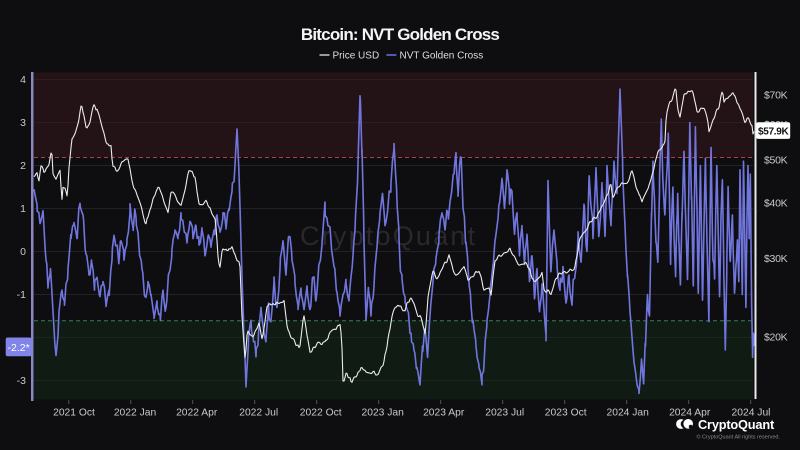  What do you see at coordinates (776, 204) in the screenshot?
I see `svg-text: $40K` at bounding box center [776, 204].